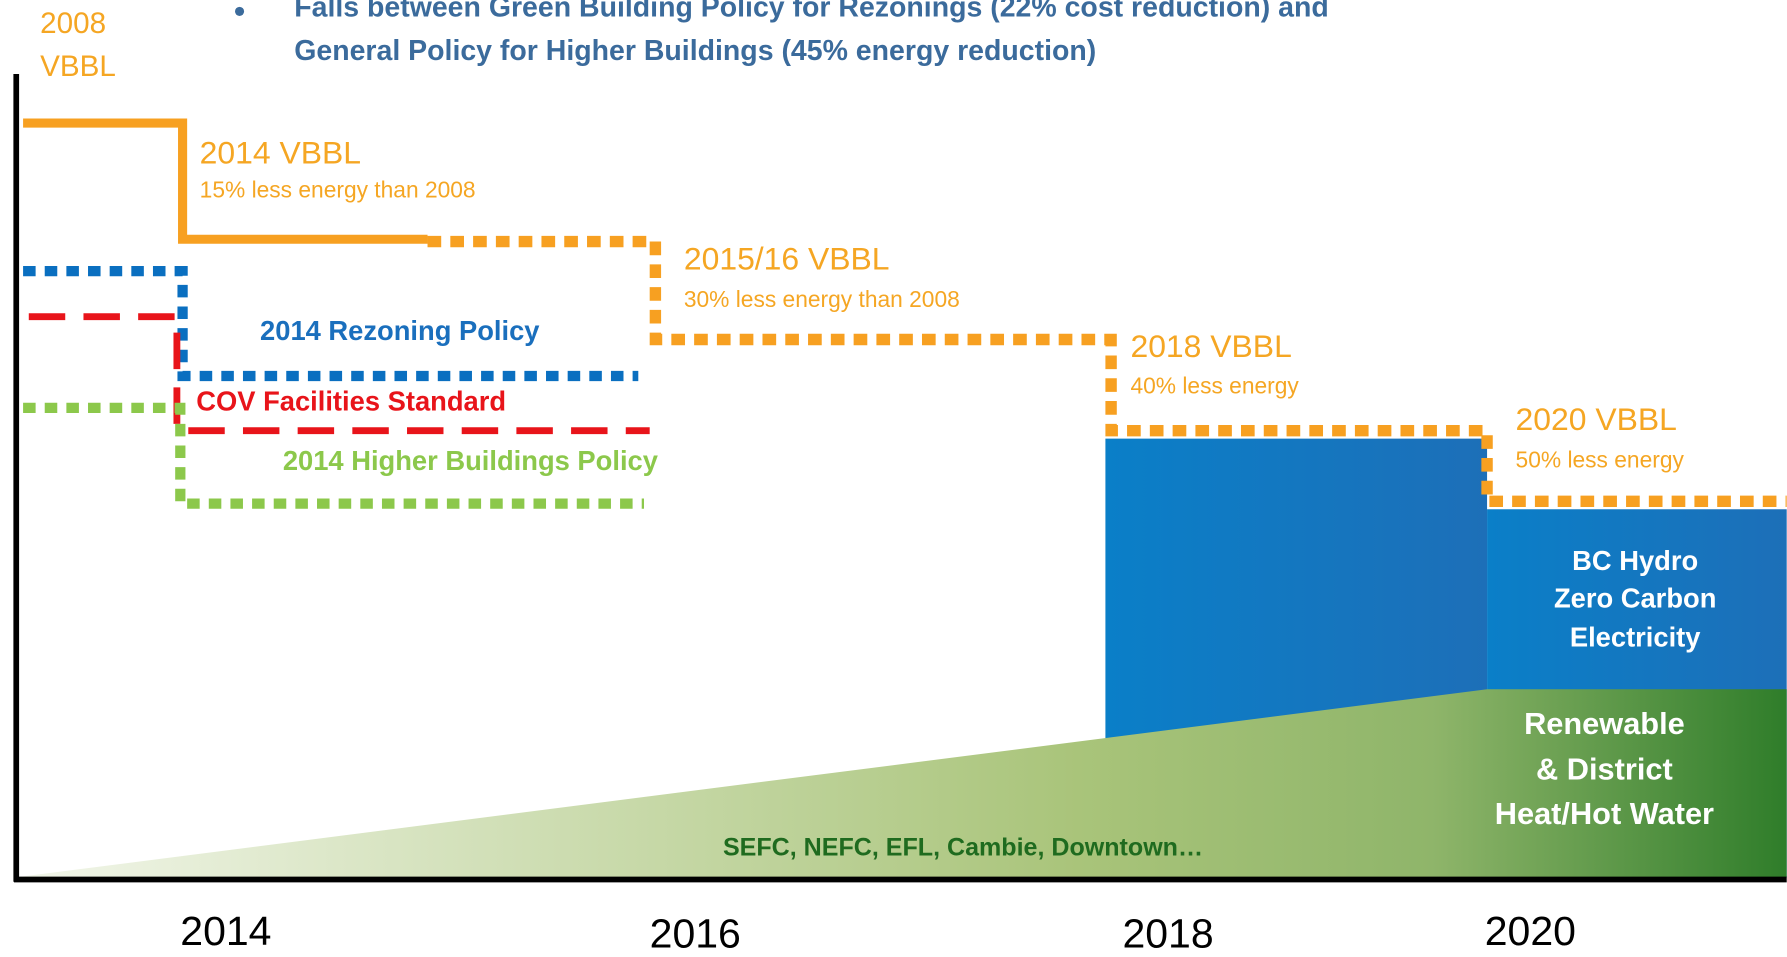  Describe the element at coordinates (400, 330) in the screenshot. I see `policy-label: 2014 Rezoning Policy` at that location.